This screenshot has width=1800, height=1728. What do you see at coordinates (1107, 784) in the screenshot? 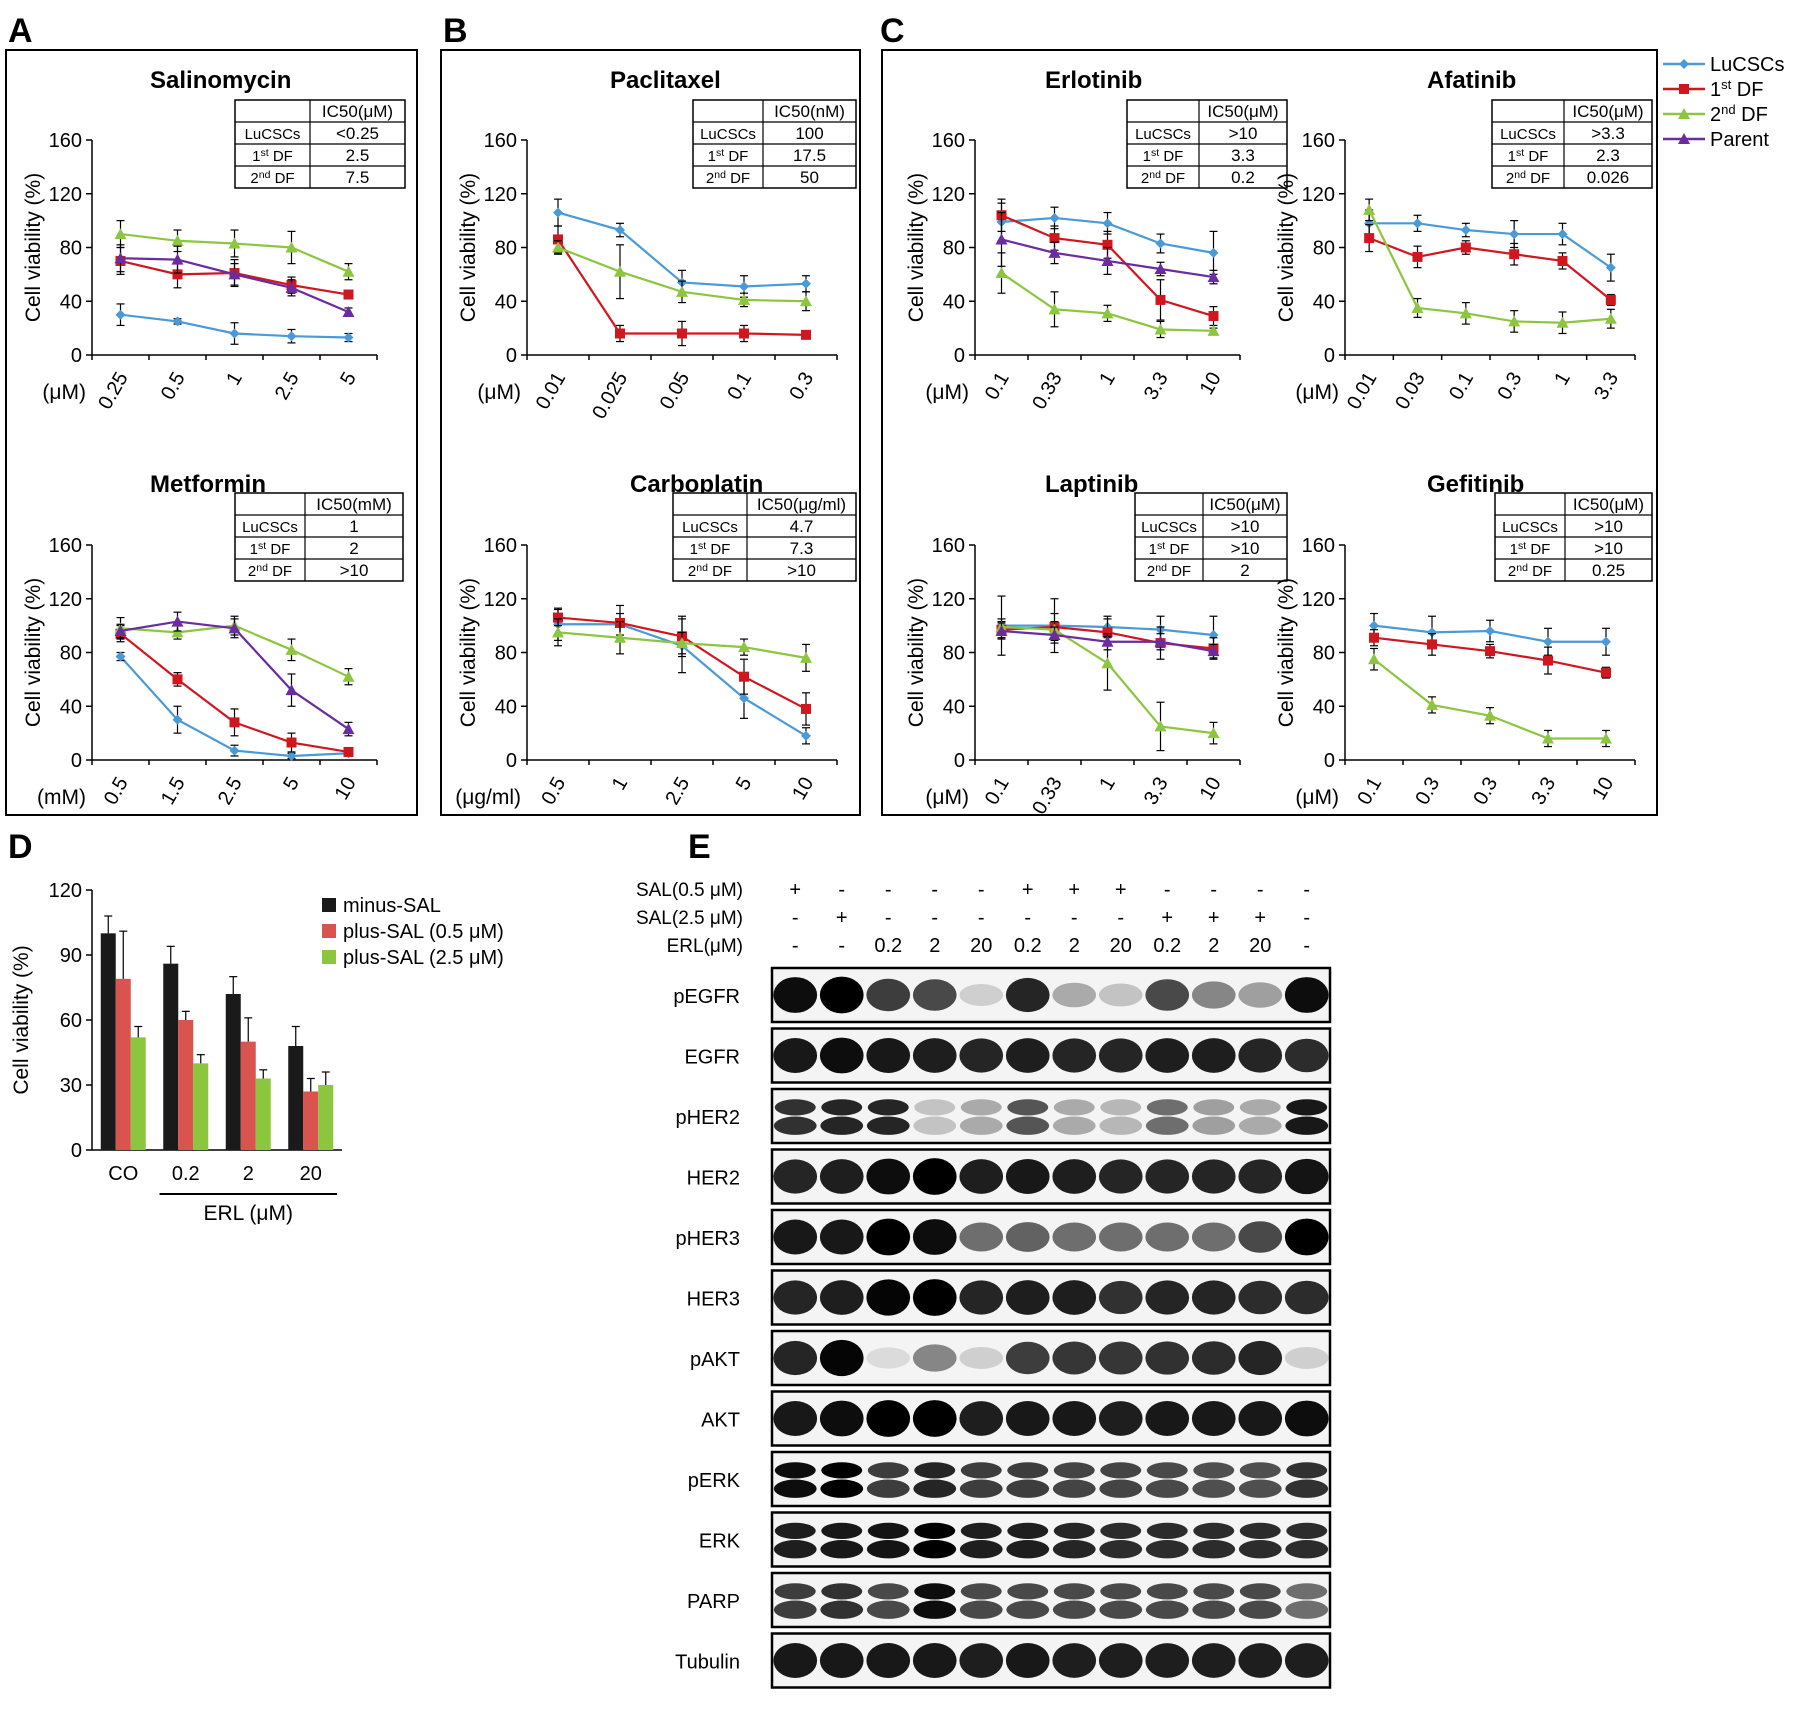
I see `x-tick-label: 1` at bounding box center [1107, 784].